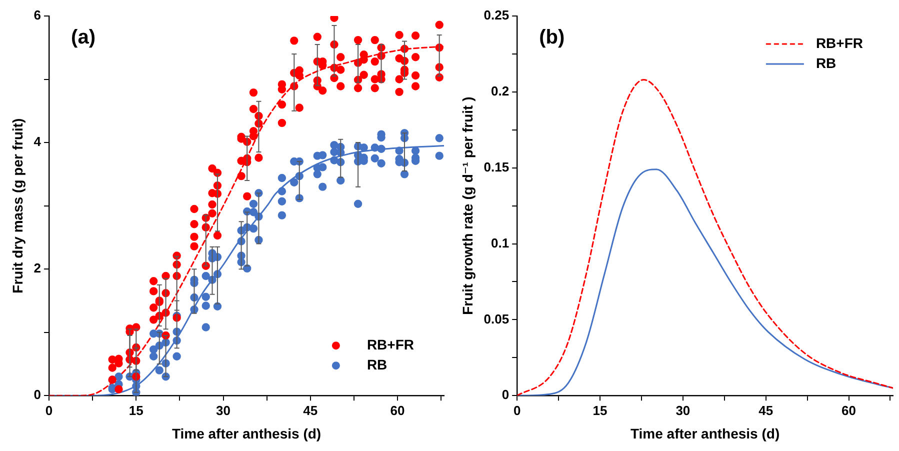 This screenshot has width=899, height=451. Describe the element at coordinates (497, 318) in the screenshot. I see `y-tick-label: 0.05` at that location.